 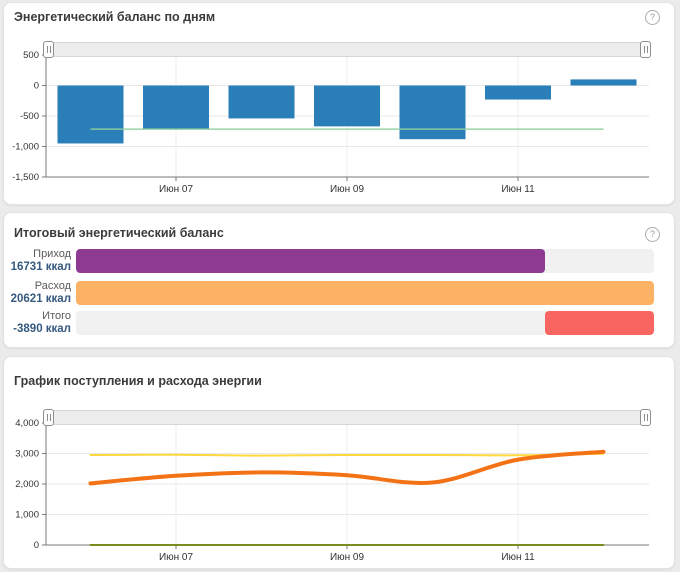 I want to click on total-meter-track, so click(x=365, y=323).